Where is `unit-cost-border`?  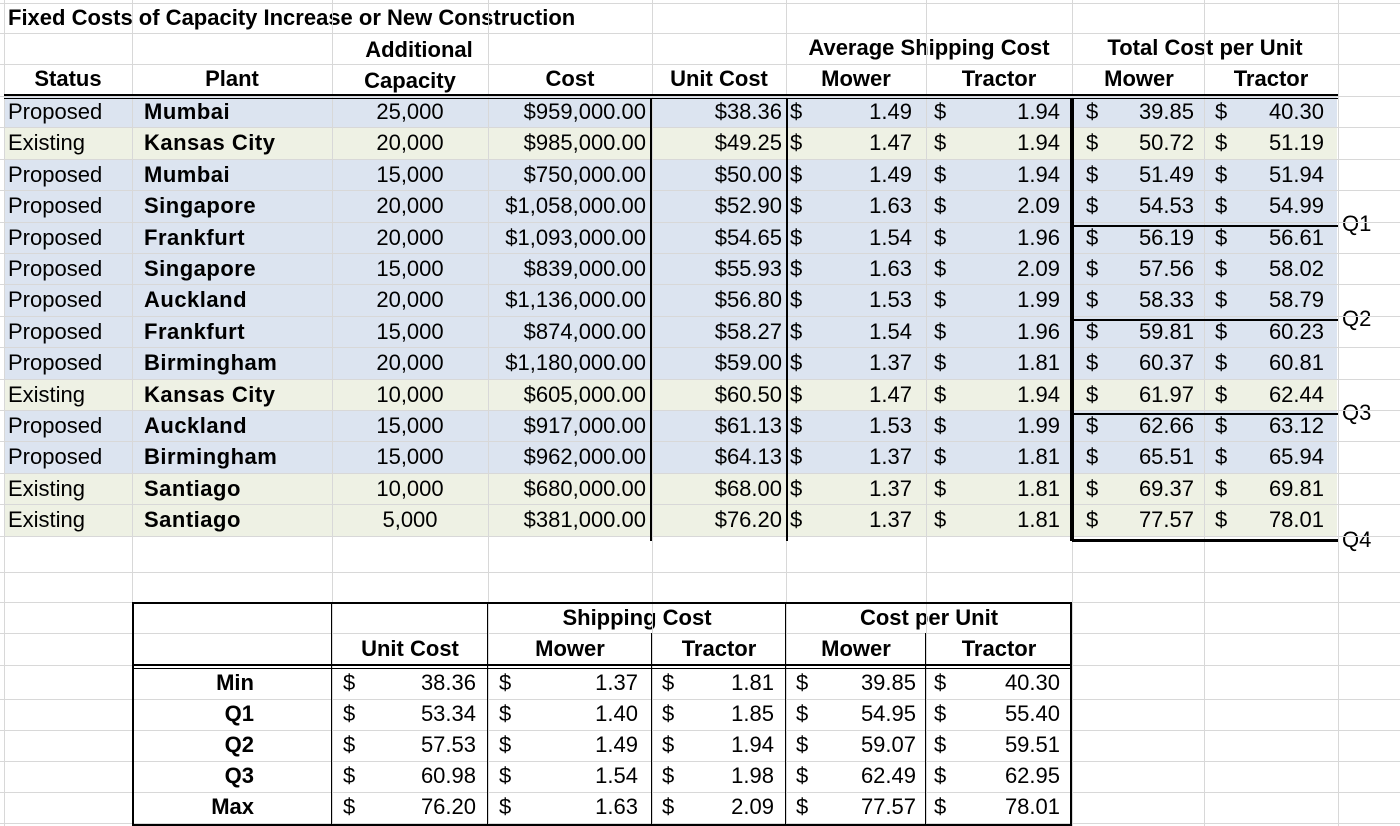 unit-cost-border is located at coordinates (651, 320).